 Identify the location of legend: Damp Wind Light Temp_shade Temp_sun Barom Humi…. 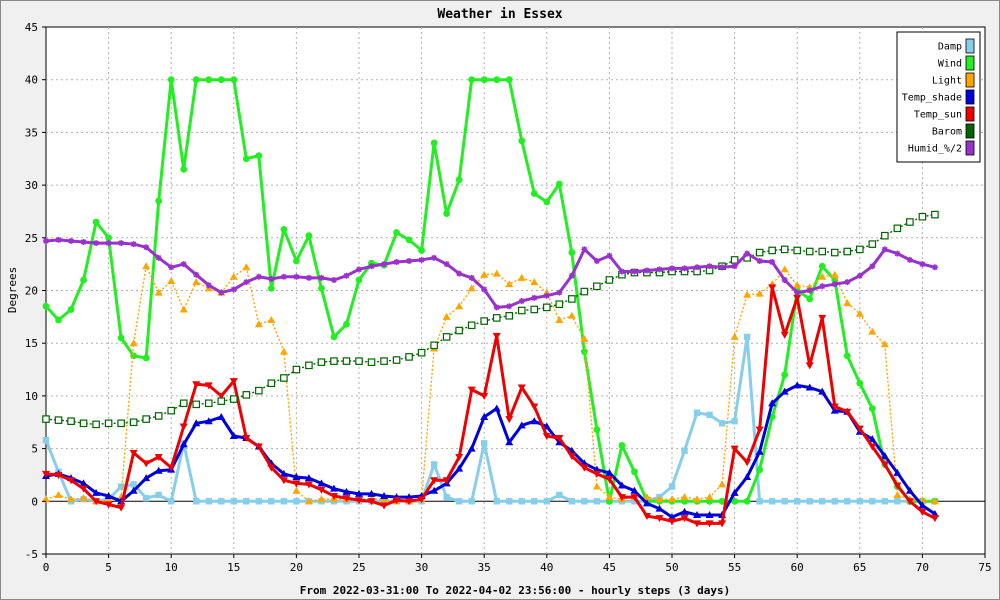
(938, 97).